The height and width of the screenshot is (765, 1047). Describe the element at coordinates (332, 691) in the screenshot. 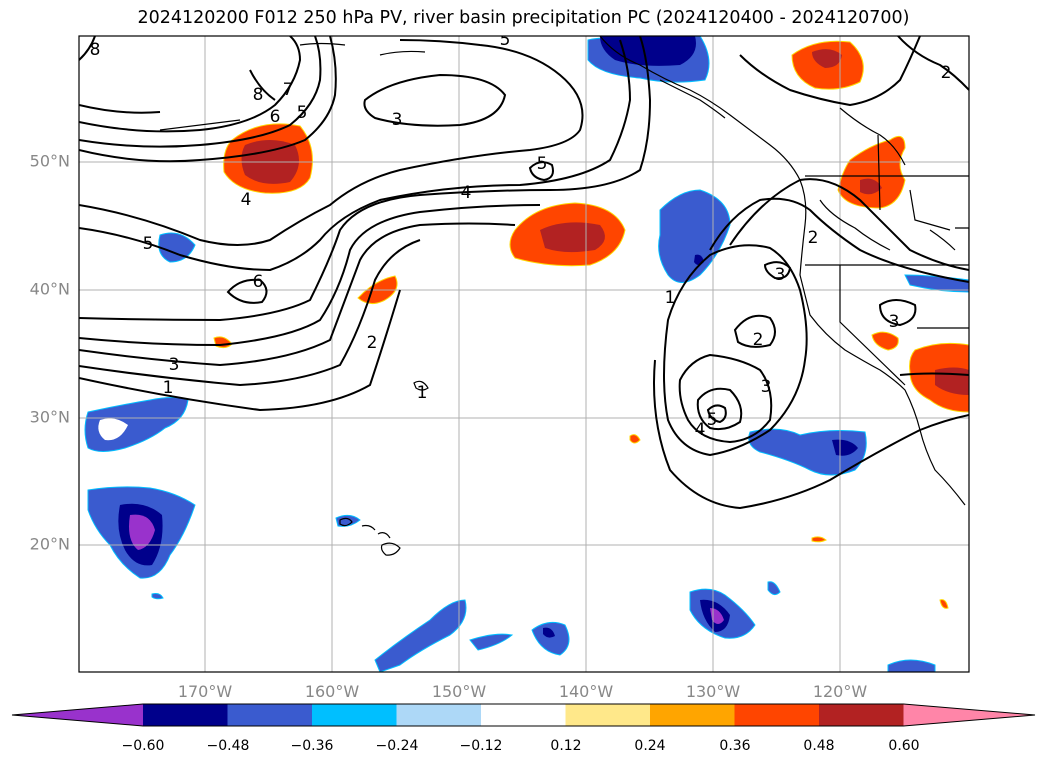

I see `lon-label-160w: 160°W` at that location.